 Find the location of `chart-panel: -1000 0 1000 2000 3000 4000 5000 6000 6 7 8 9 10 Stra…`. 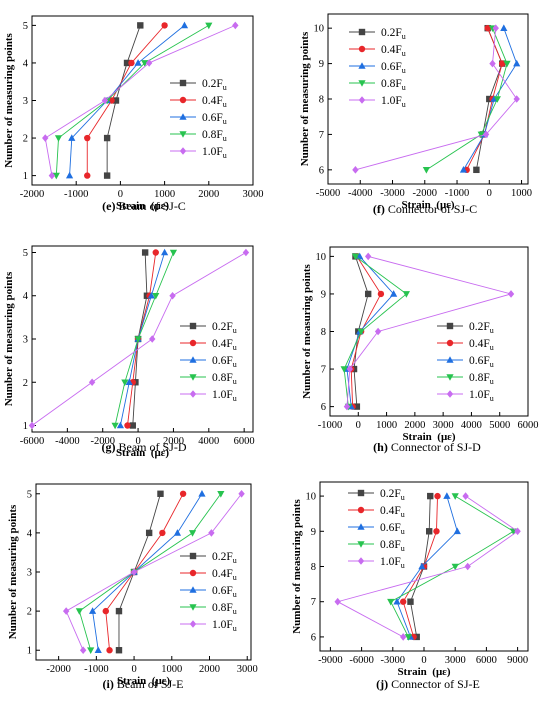

chart-panel: -1000 0 1000 2000 3000 4000 5000 6000 6 7 8 9 10 Stra… is located at coordinates (420, 350).